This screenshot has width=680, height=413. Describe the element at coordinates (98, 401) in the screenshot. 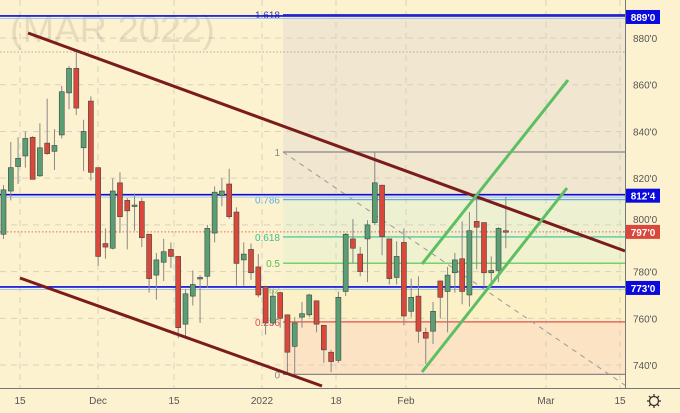

I see `time-tick-label: Dec` at that location.